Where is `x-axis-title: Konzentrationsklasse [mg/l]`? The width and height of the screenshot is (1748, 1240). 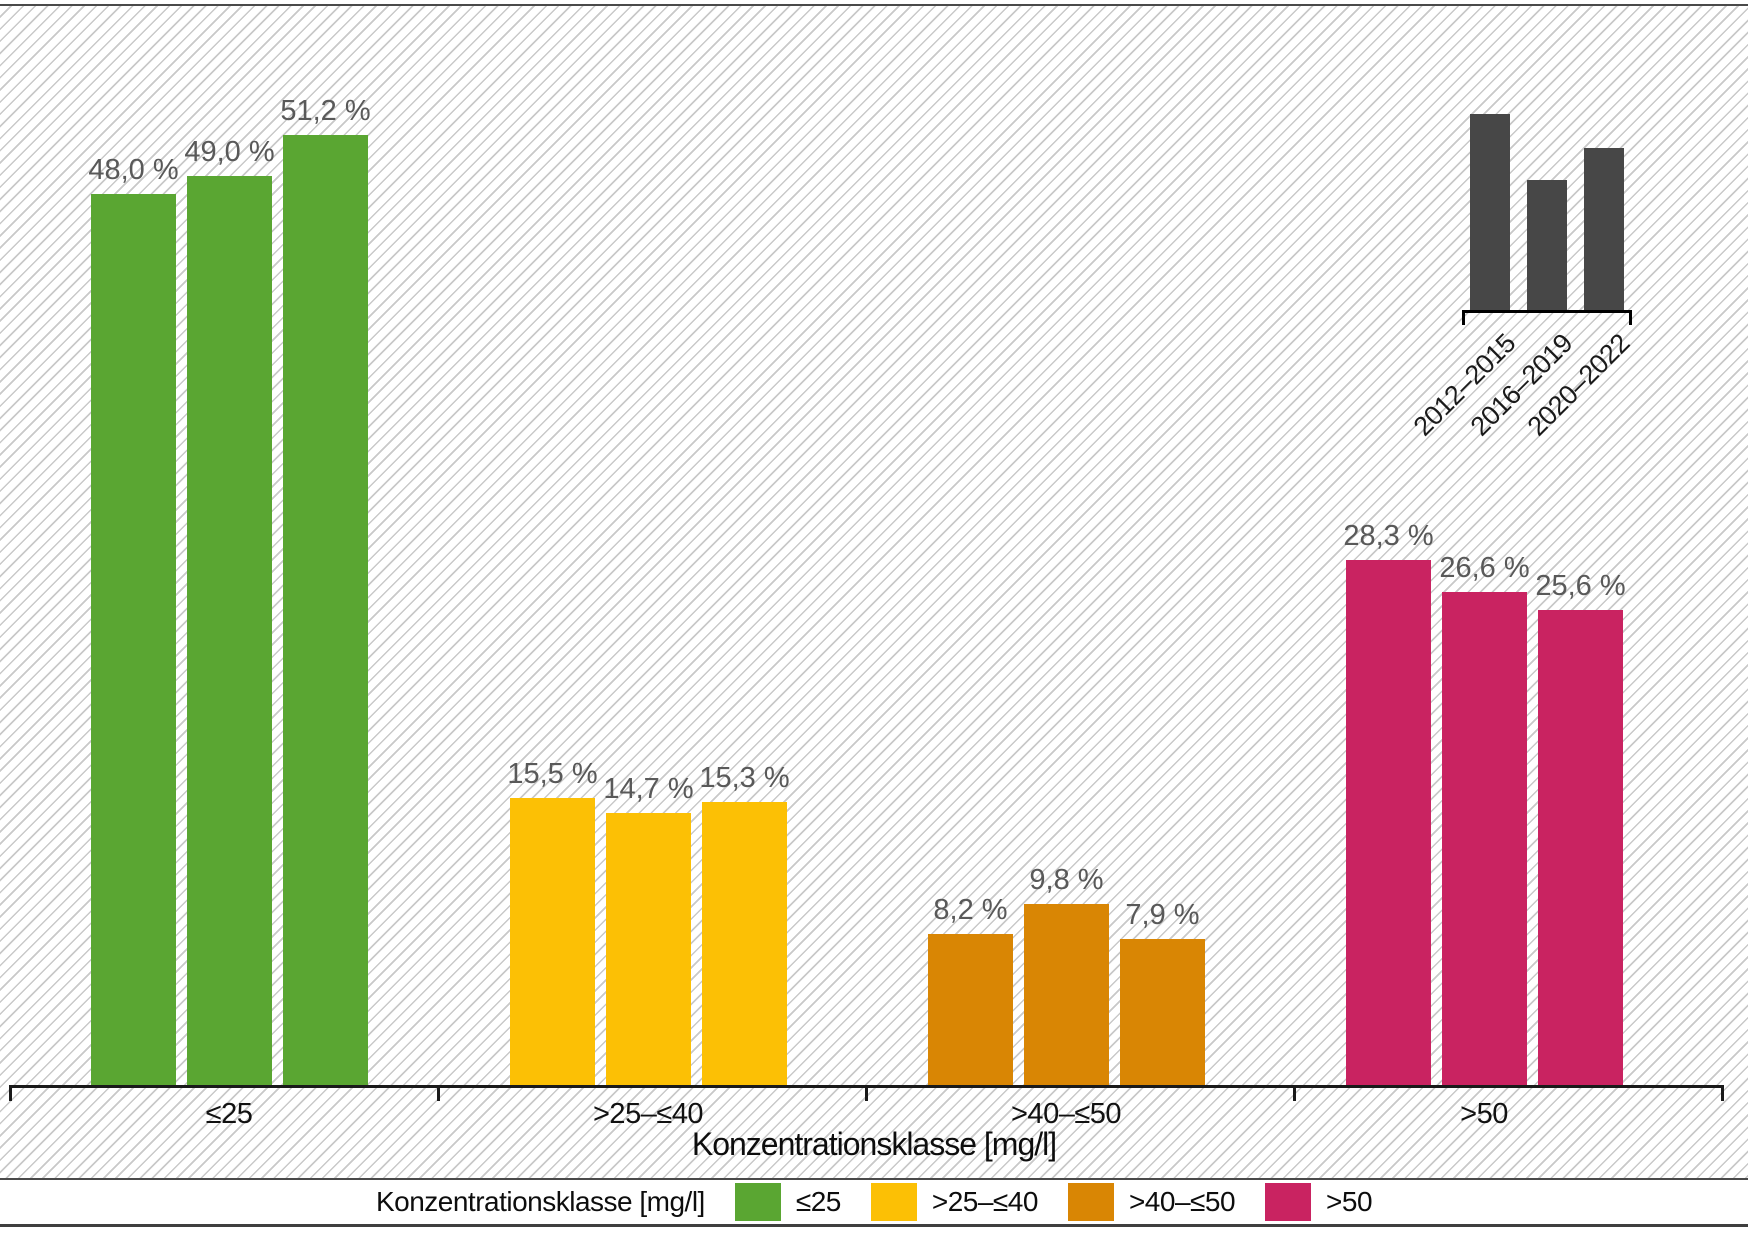
x-axis-title: Konzentrationsklasse [mg/l] is located at coordinates (874, 1144).